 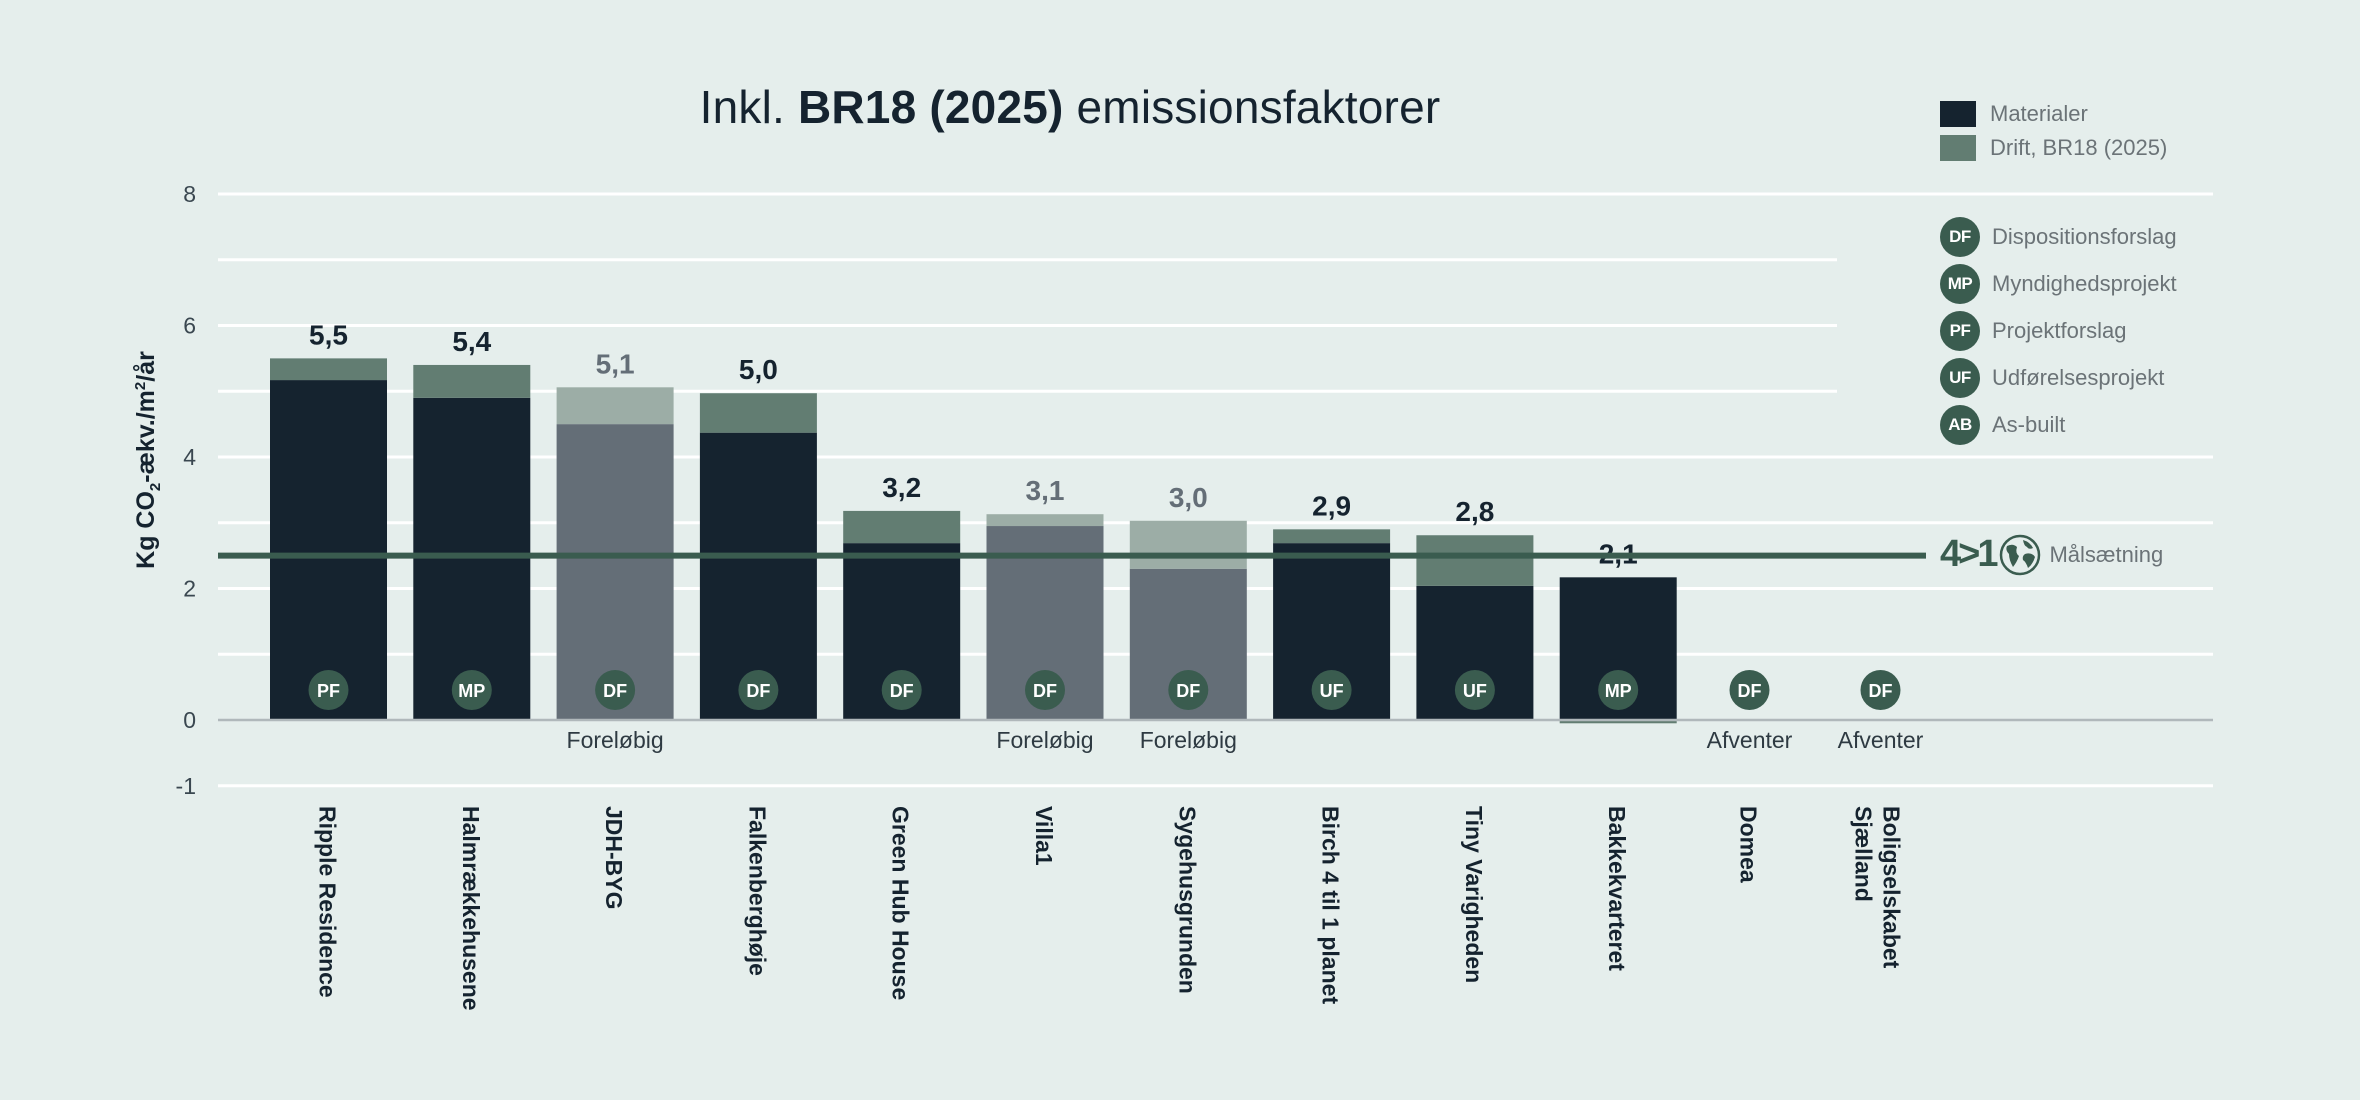 I want to click on bar-value-label: 3,1, so click(x=1045, y=490).